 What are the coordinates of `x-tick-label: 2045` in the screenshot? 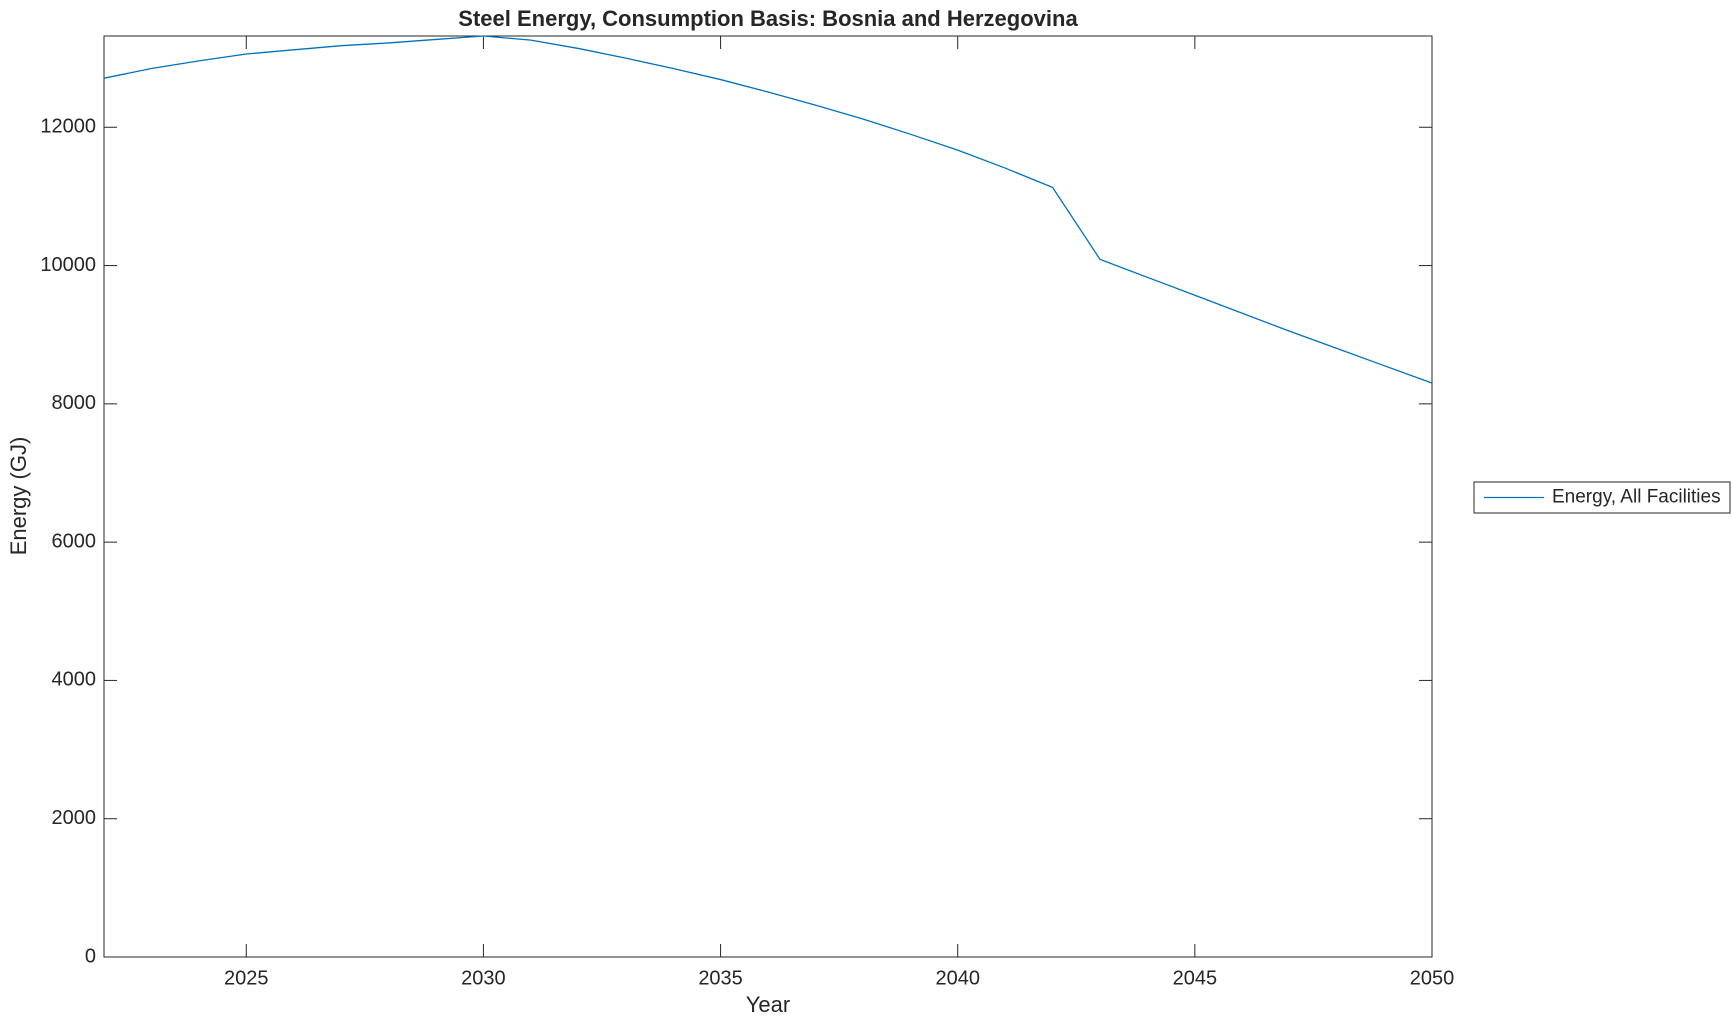 It's located at (1195, 978).